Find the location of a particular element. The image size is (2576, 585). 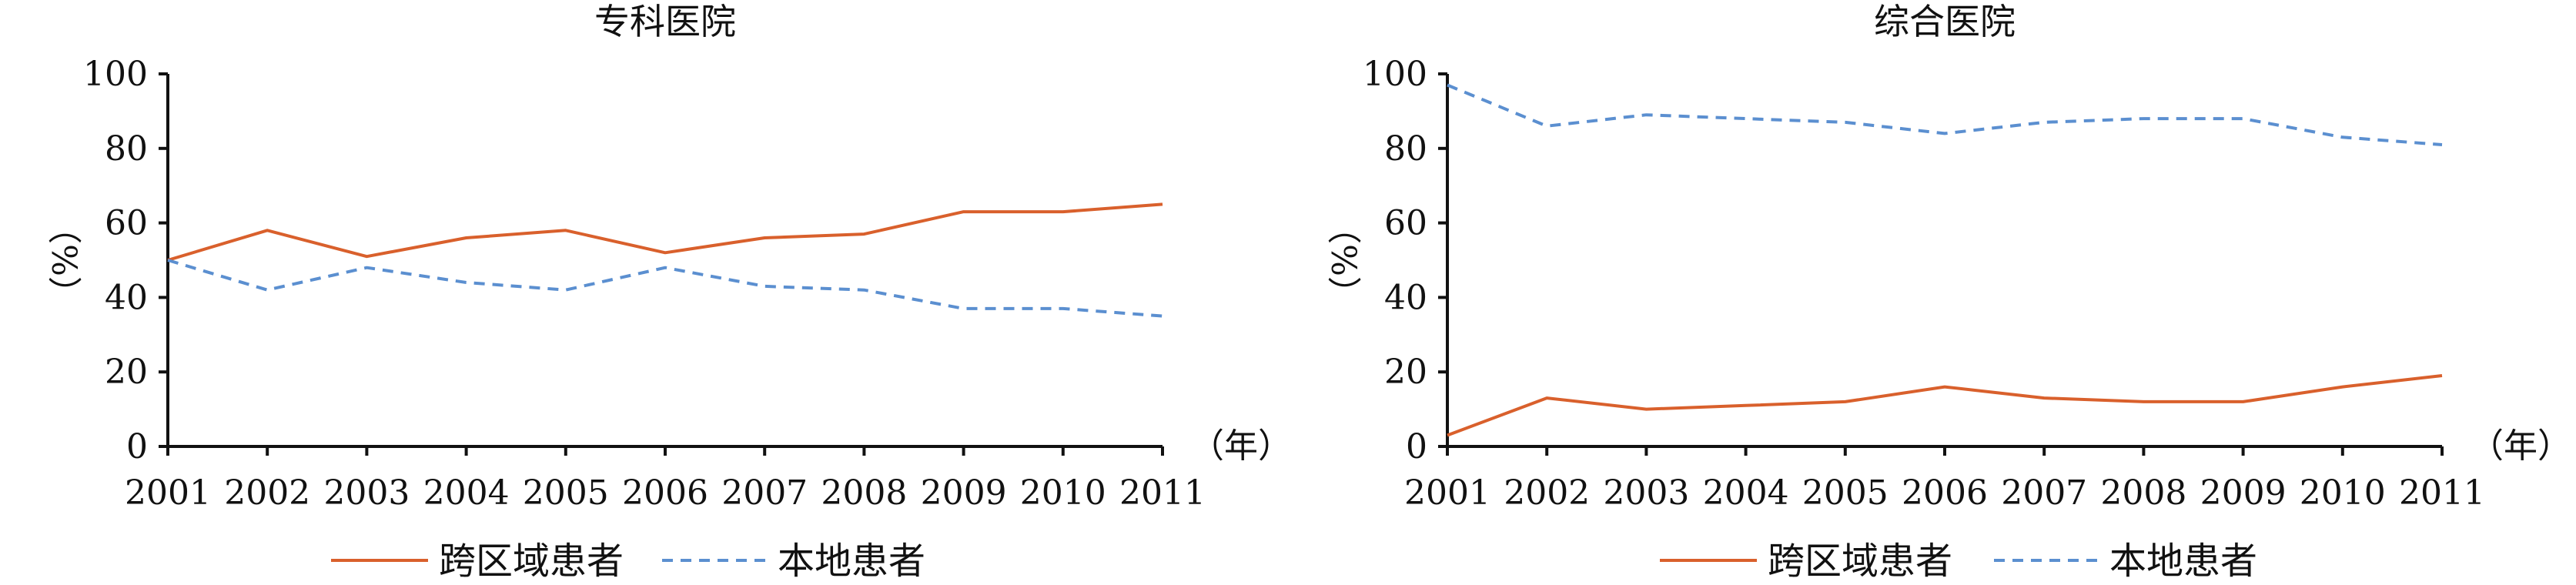

legend-left-local-label: 本地患者 is located at coordinates (852, 561).